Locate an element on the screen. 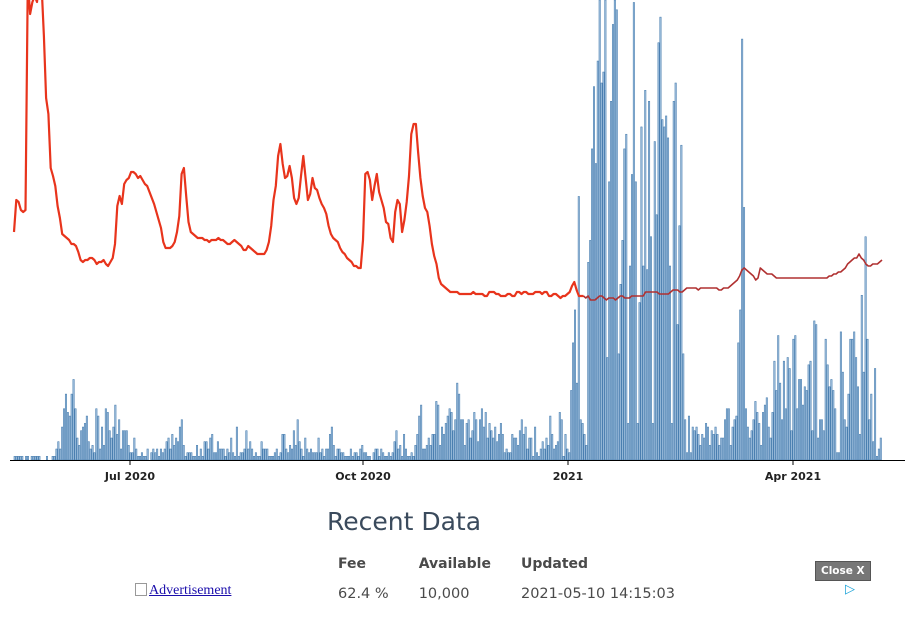 The height and width of the screenshot is (621, 905). header-fee: Fee is located at coordinates (352, 564).